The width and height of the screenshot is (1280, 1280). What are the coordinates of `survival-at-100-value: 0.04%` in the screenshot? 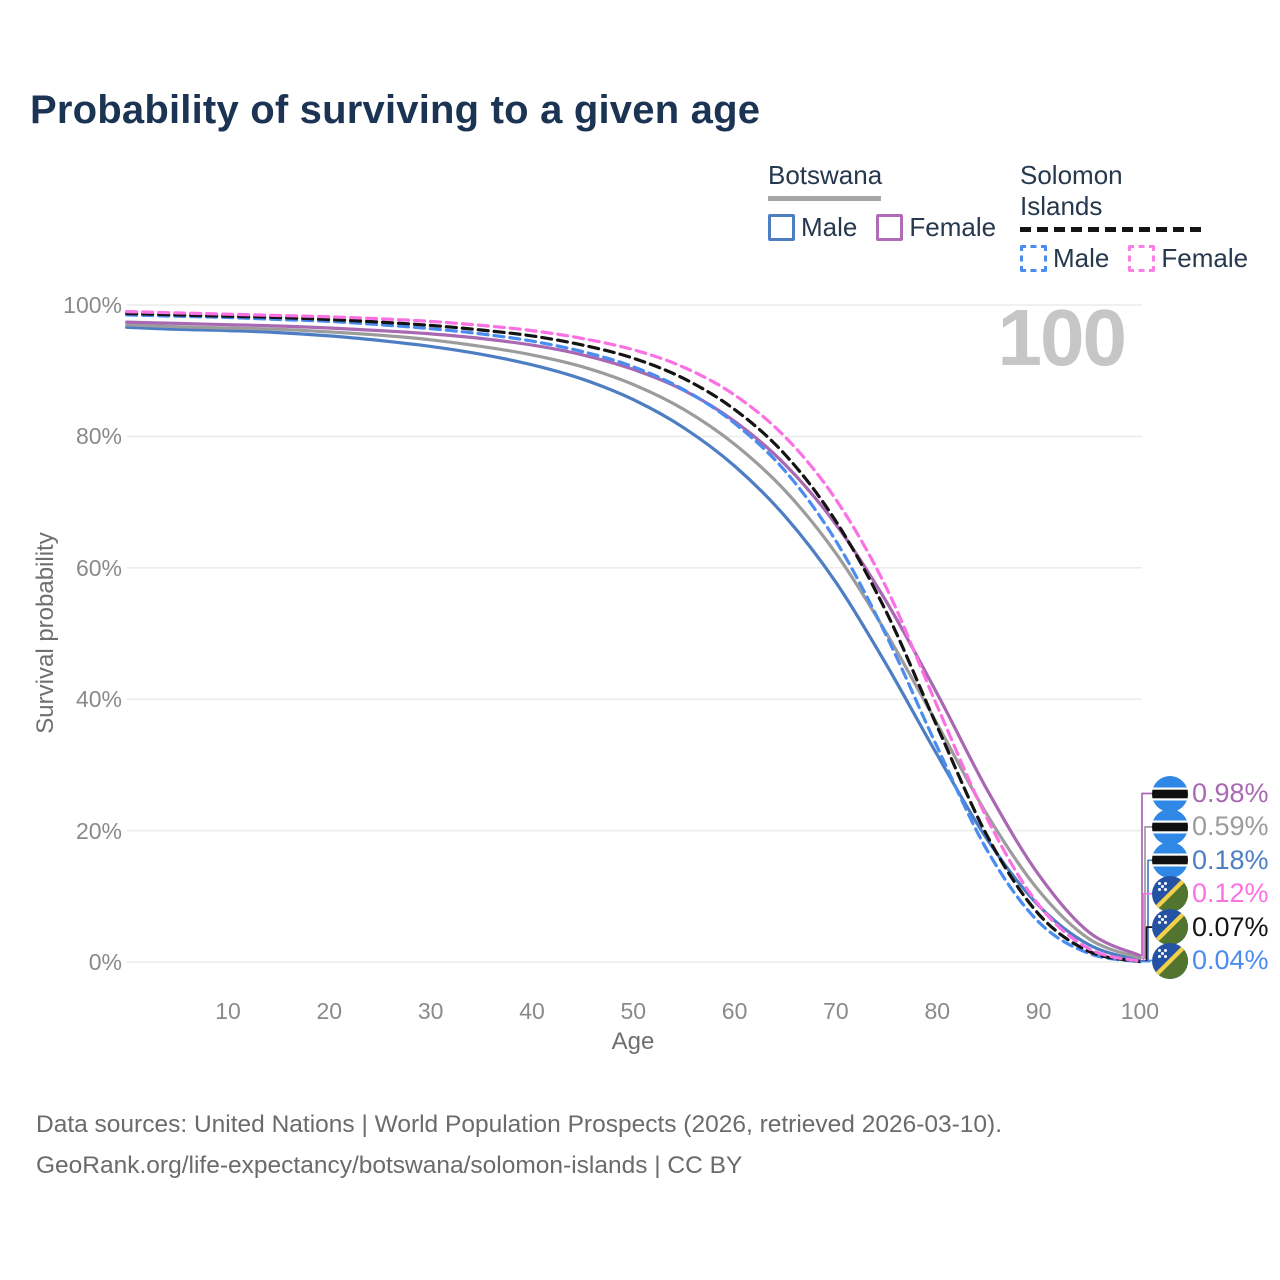 It's located at (1230, 960).